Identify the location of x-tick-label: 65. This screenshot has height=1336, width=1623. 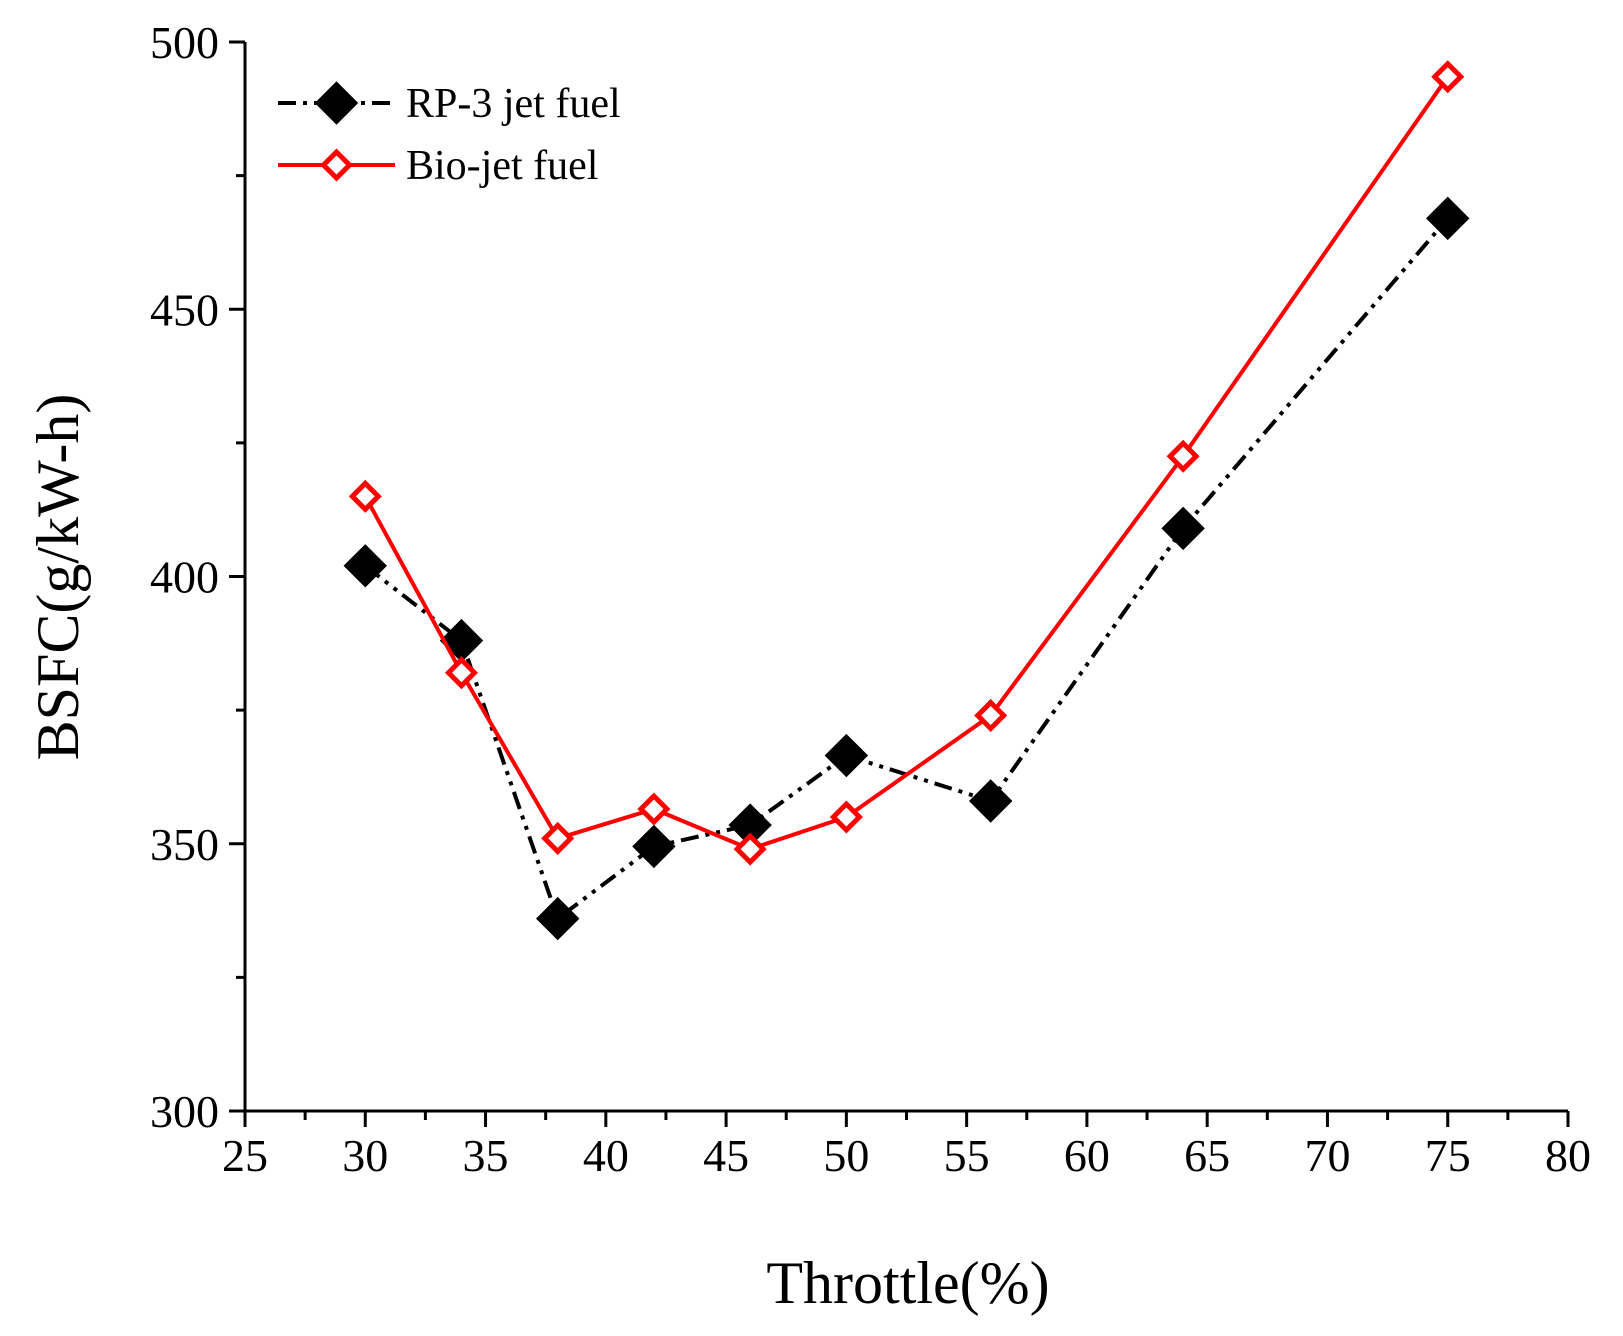
(1207, 1155).